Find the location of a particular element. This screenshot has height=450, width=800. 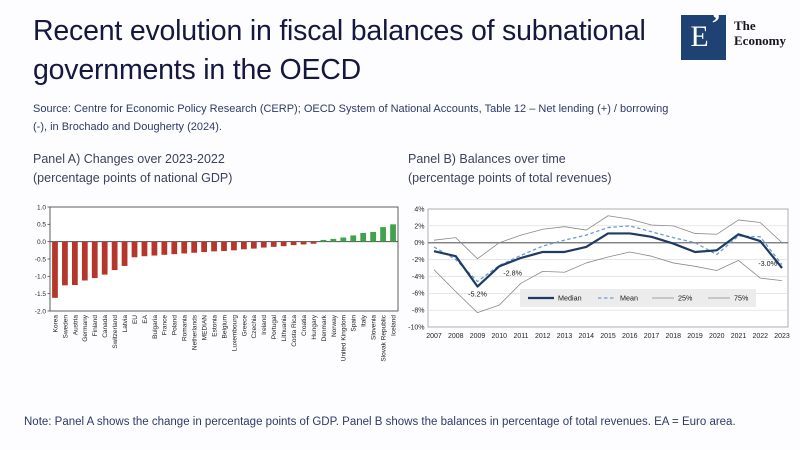

logo-wordmark: The Economy is located at coordinates (760, 33).